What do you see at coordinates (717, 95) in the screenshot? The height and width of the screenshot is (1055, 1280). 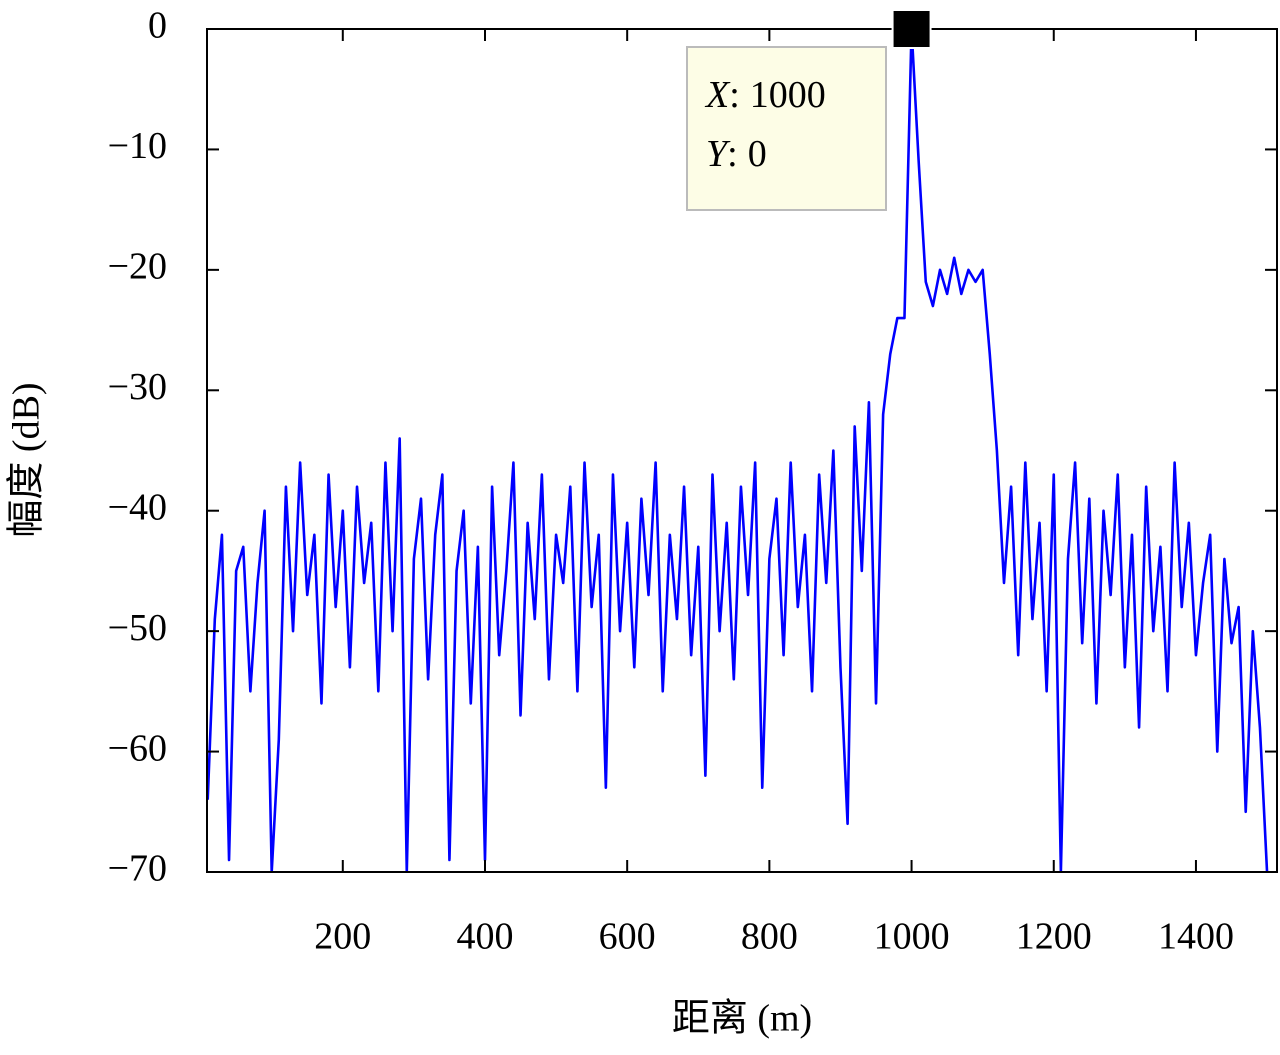 I see `datatip-name: X` at bounding box center [717, 95].